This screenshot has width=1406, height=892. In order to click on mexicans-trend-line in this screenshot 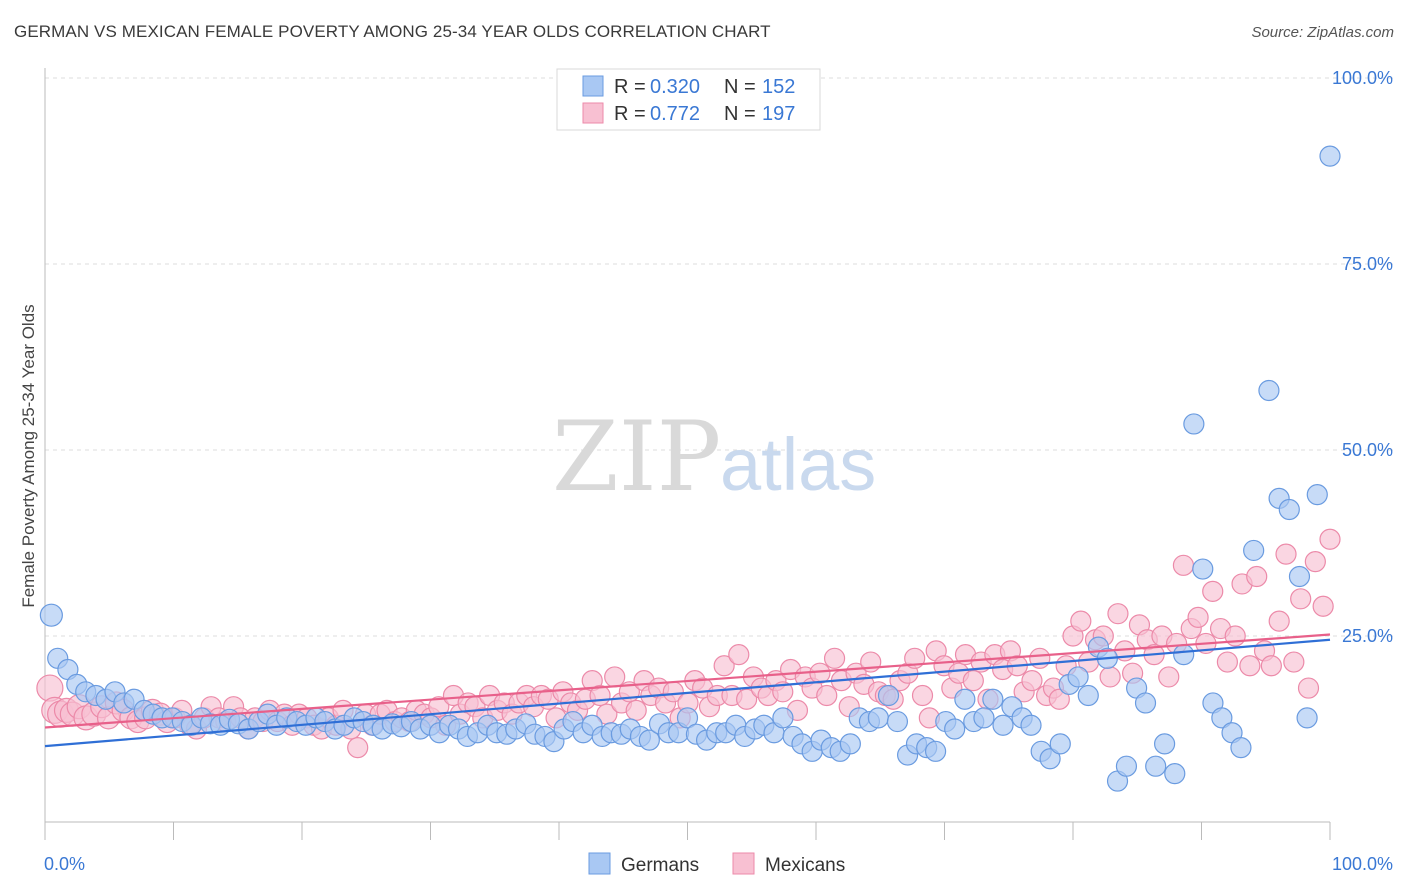, I will do `click(687, 681)`.